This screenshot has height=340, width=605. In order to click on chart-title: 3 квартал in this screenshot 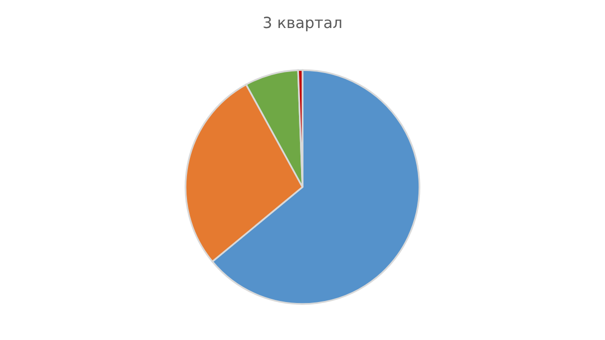, I will do `click(303, 24)`.